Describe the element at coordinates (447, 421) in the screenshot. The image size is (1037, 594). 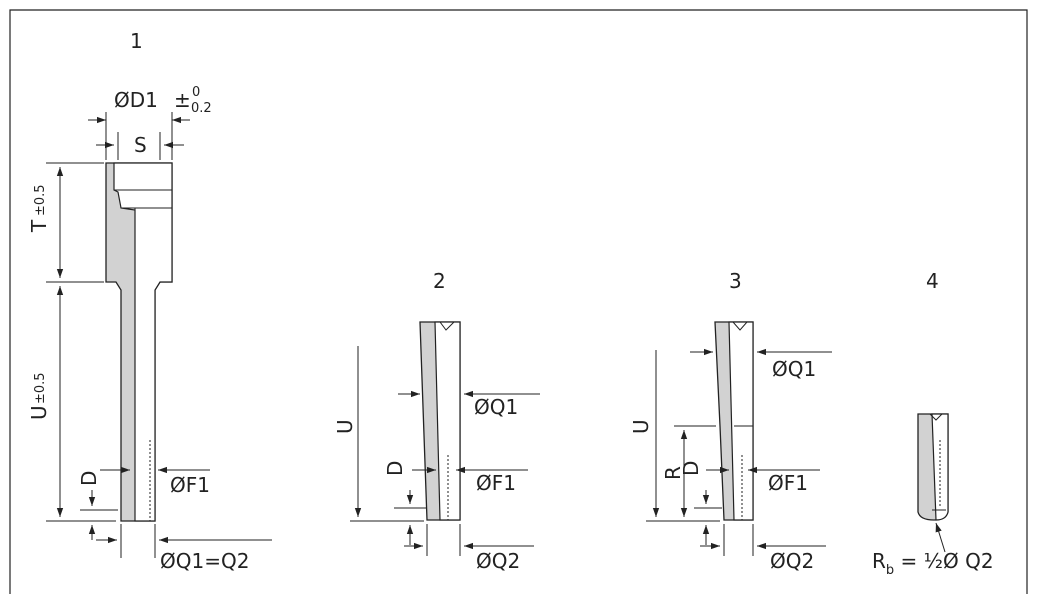
I see `thermowell-2-bore` at that location.